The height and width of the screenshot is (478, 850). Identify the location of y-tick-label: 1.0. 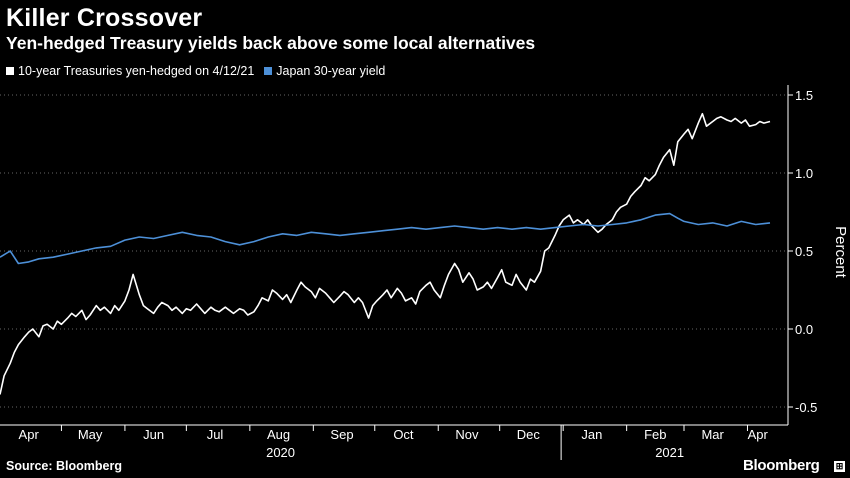
(804, 173).